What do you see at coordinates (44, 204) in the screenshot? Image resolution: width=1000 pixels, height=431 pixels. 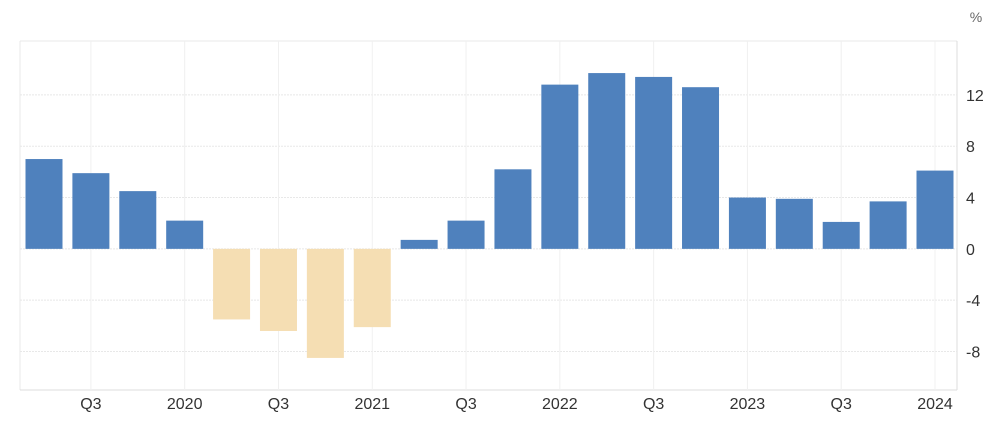 I see `bar-2019-q2` at bounding box center [44, 204].